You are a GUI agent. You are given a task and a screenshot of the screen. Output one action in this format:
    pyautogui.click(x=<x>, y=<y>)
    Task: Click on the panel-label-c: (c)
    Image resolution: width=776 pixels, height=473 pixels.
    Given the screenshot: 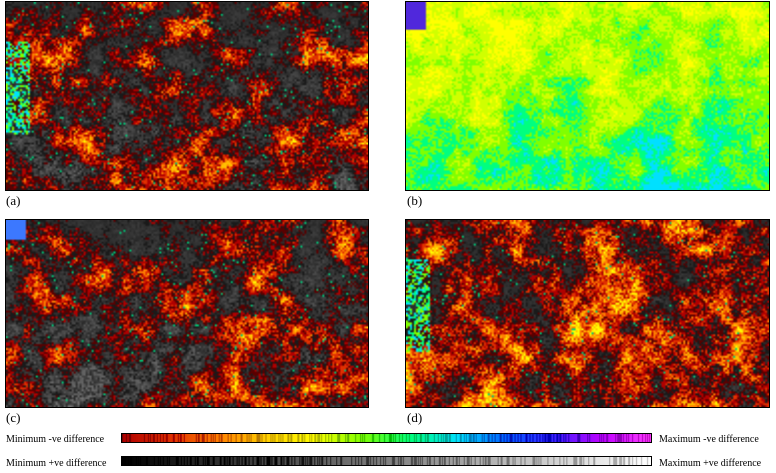 What is the action you would take?
    pyautogui.click(x=13, y=417)
    